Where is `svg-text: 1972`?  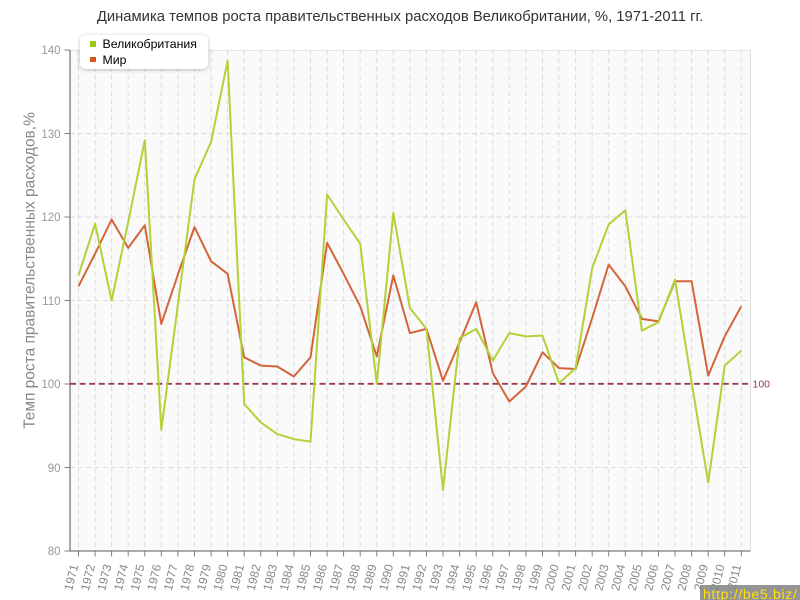
svg-text: 1972 is located at coordinates (88, 578).